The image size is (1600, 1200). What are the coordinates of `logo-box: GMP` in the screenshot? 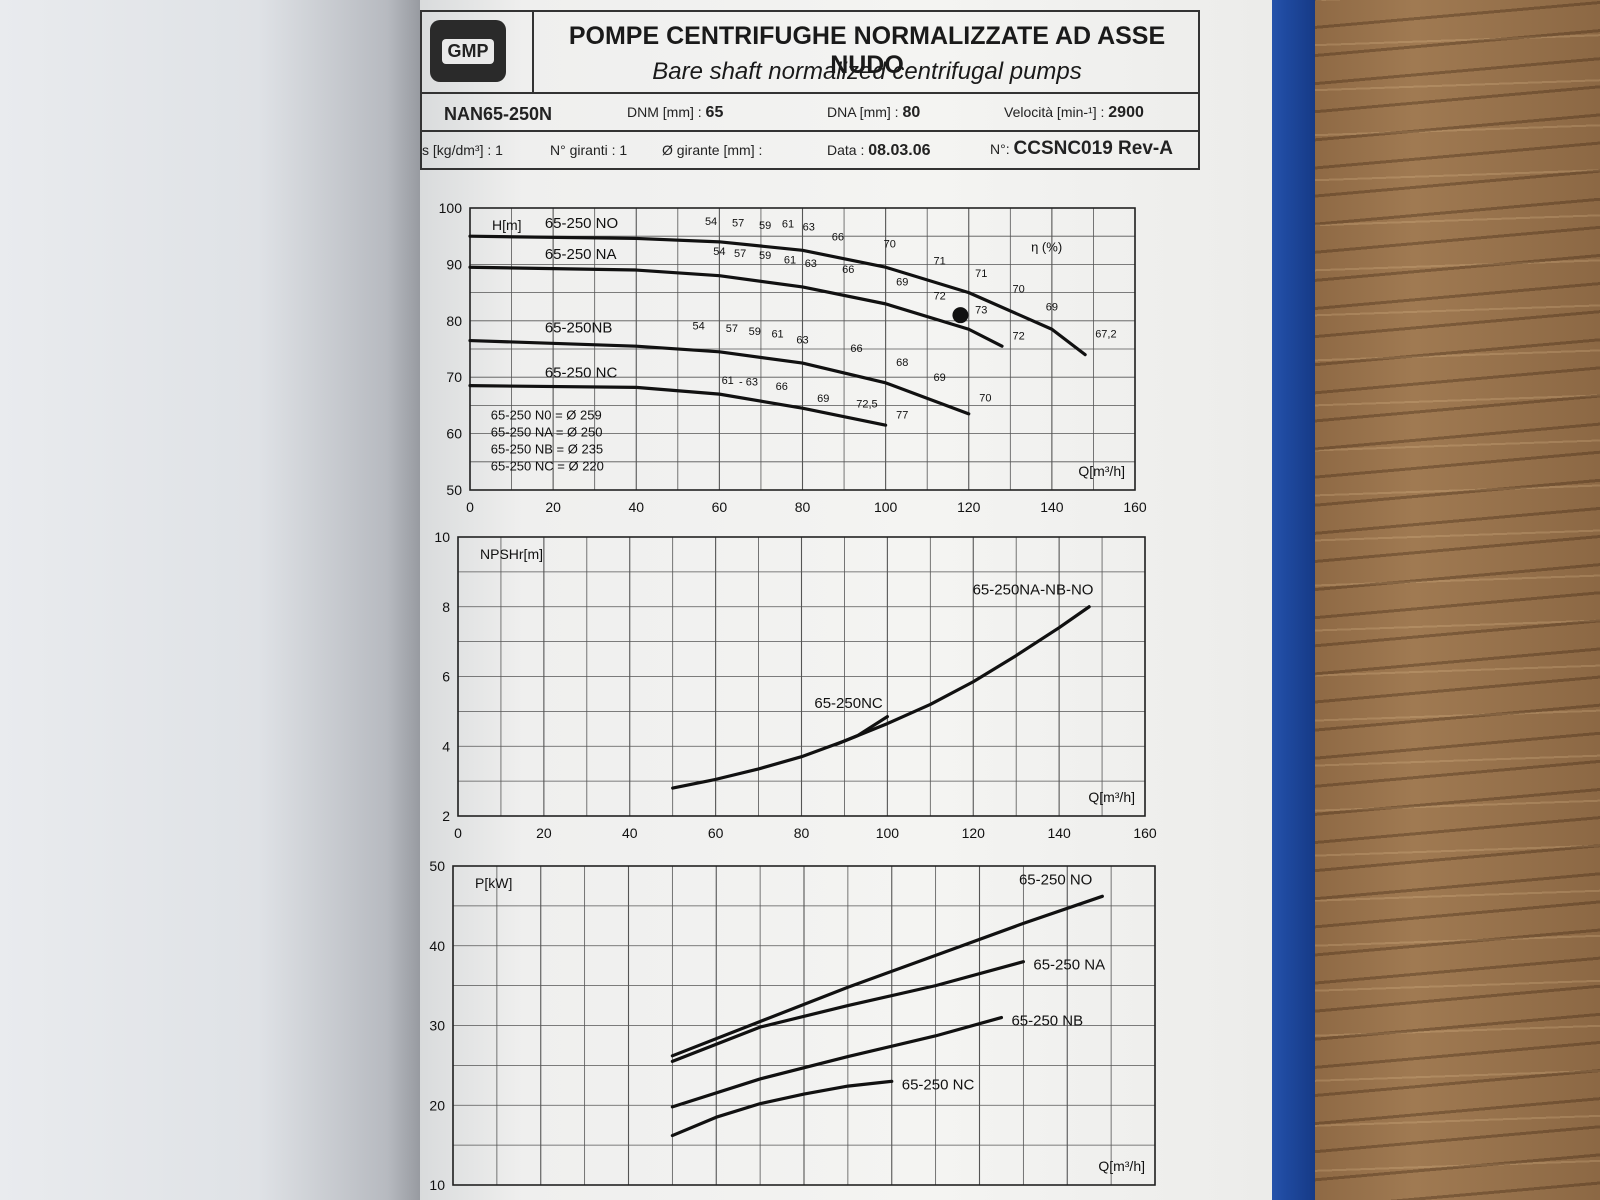 It's located at (478, 52).